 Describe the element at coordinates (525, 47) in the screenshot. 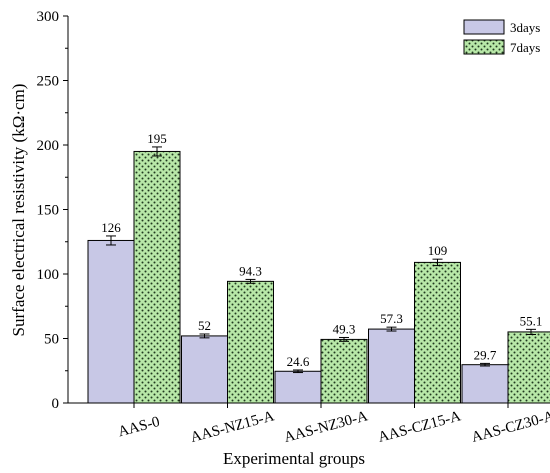

I see `legend-label: 7days` at that location.